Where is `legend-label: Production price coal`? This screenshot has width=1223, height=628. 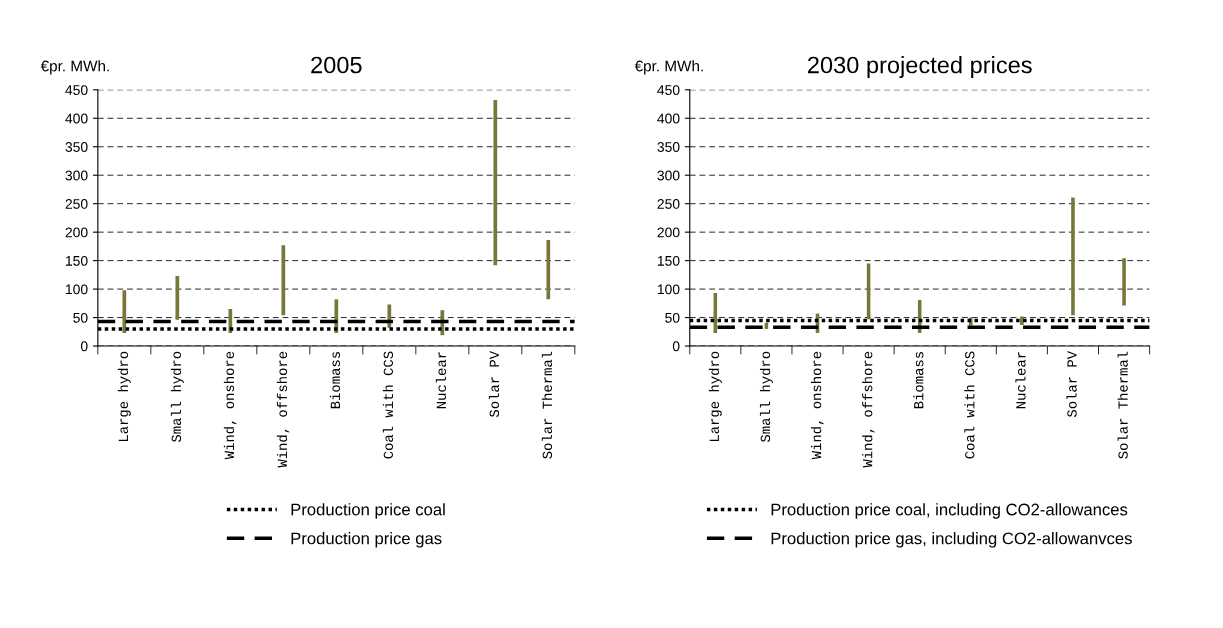
legend-label: Production price coal is located at coordinates (368, 511).